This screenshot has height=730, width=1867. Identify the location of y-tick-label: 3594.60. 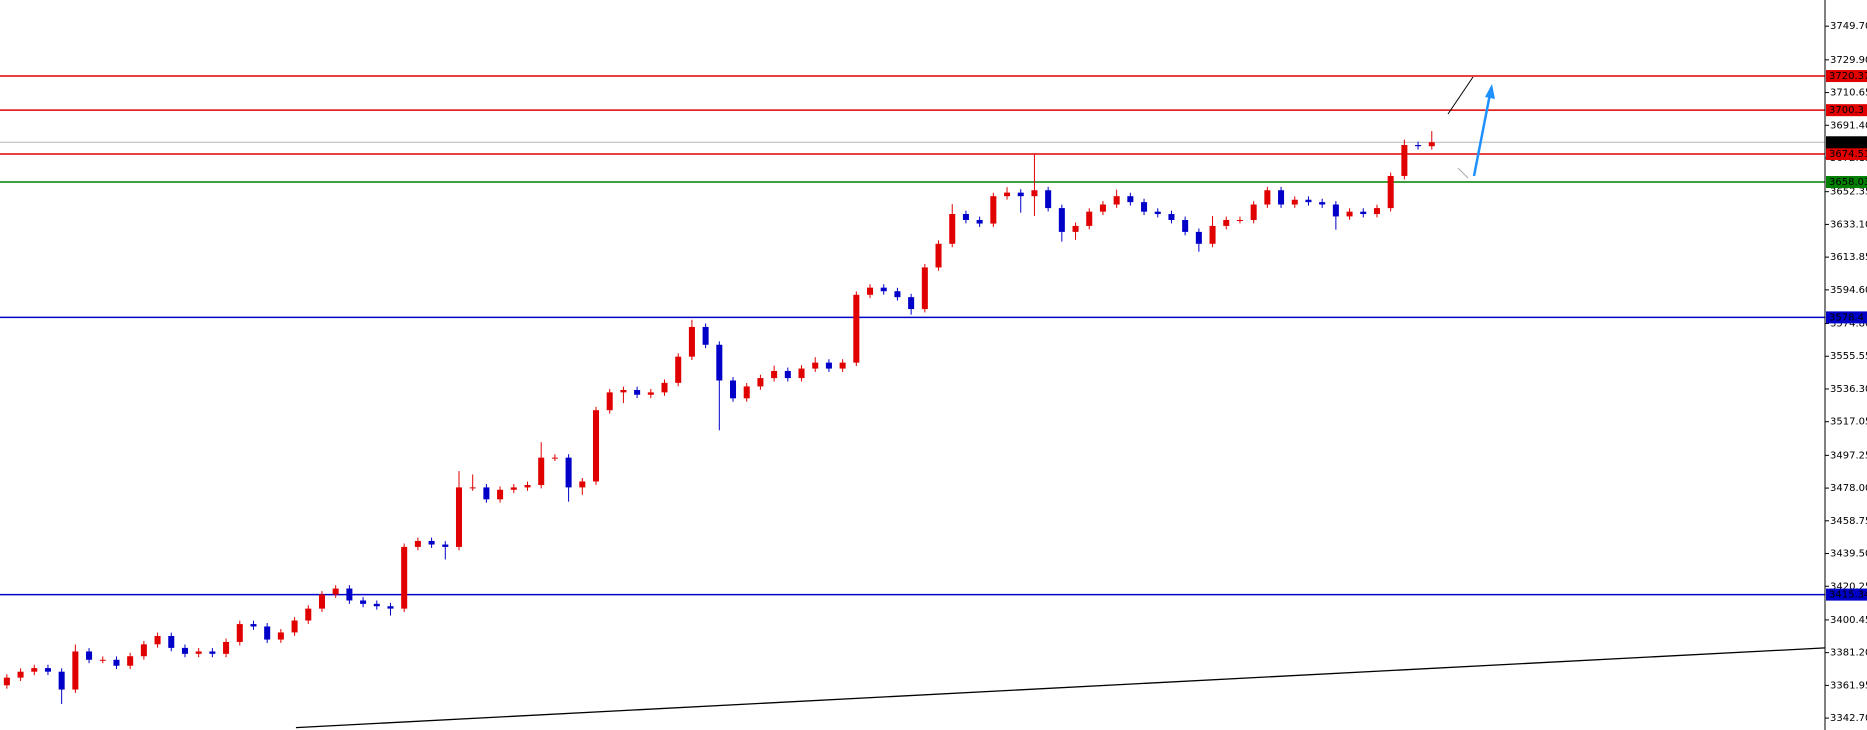
(1848, 290).